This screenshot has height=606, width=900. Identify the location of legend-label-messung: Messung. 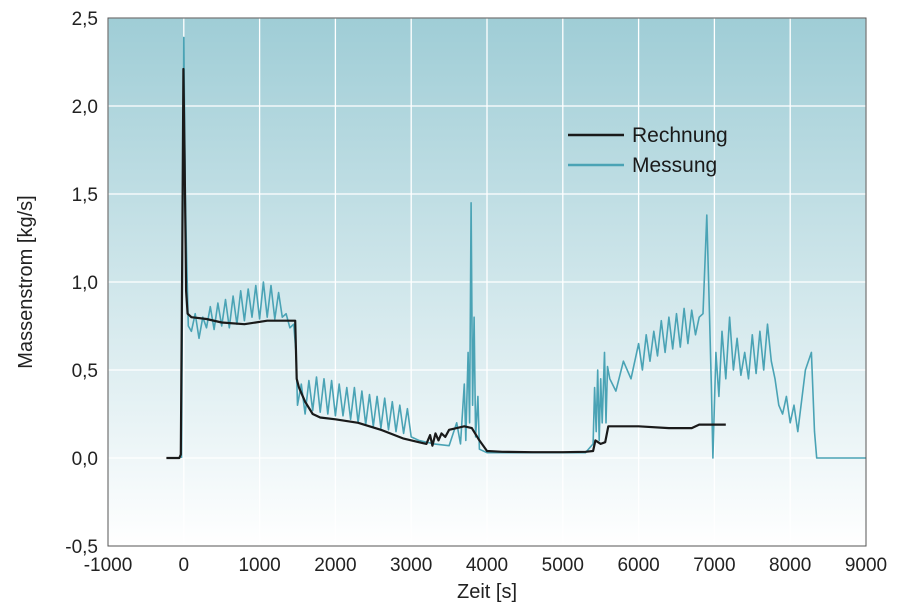
(674, 165).